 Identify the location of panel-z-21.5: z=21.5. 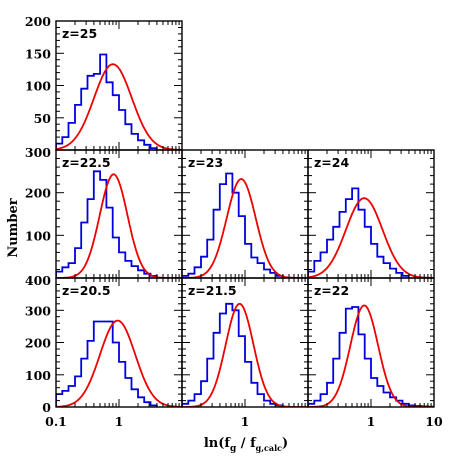
(245, 342).